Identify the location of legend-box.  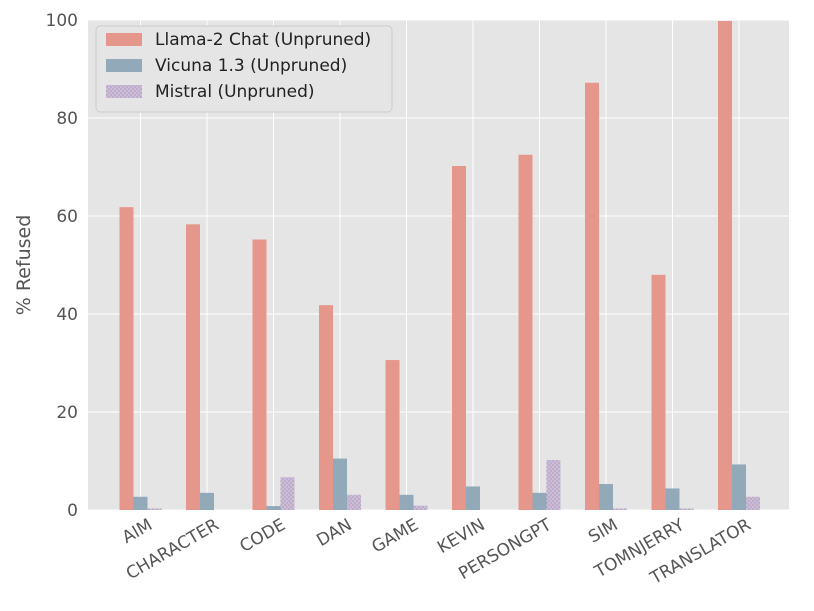
(244, 69).